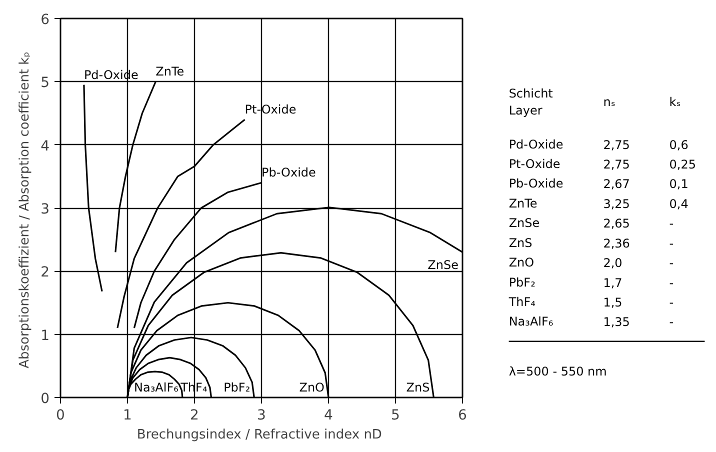  Describe the element at coordinates (45, 20) in the screenshot. I see `y-tick-label: 6` at that location.